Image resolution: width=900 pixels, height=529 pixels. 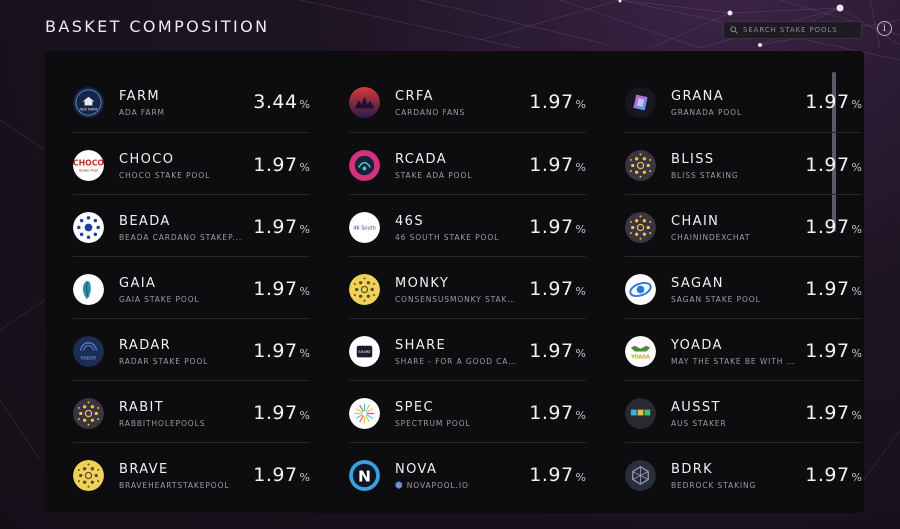 What do you see at coordinates (145, 221) in the screenshot?
I see `pool-ticker: BEADA` at bounding box center [145, 221].